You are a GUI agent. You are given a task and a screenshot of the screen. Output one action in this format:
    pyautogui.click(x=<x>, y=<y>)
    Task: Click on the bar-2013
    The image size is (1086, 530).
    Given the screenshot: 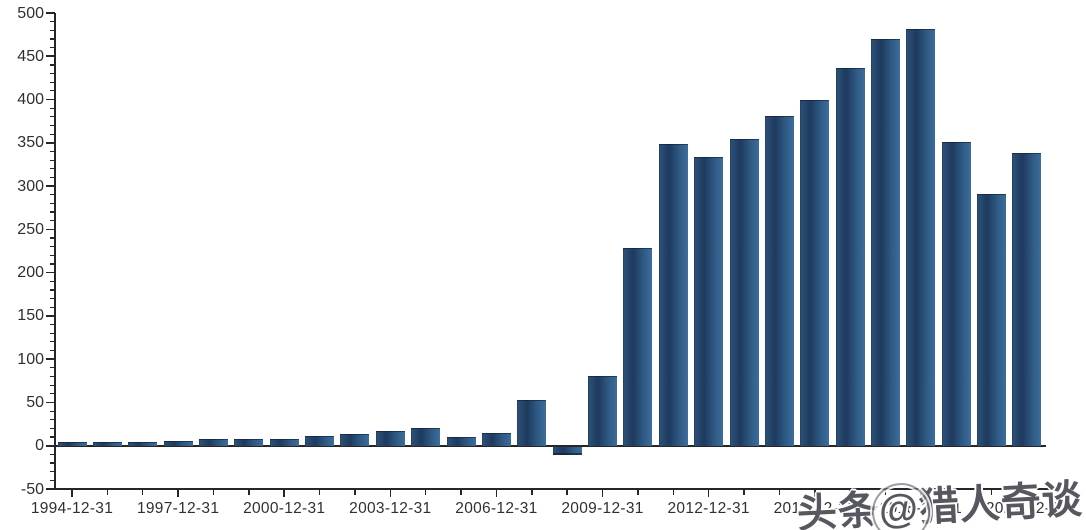 What is the action you would take?
    pyautogui.click(x=744, y=293)
    